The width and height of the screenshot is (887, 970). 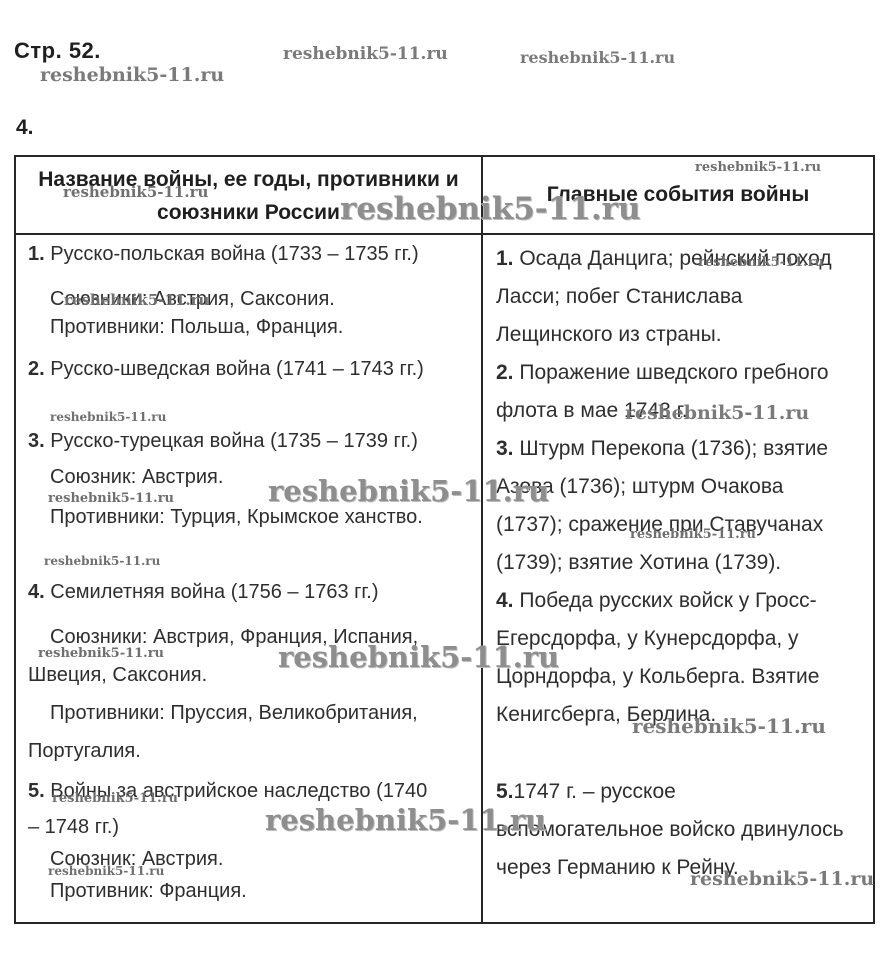 What do you see at coordinates (137, 477) in the screenshot?
I see `war-allies-3: Союзник: Австрия.` at bounding box center [137, 477].